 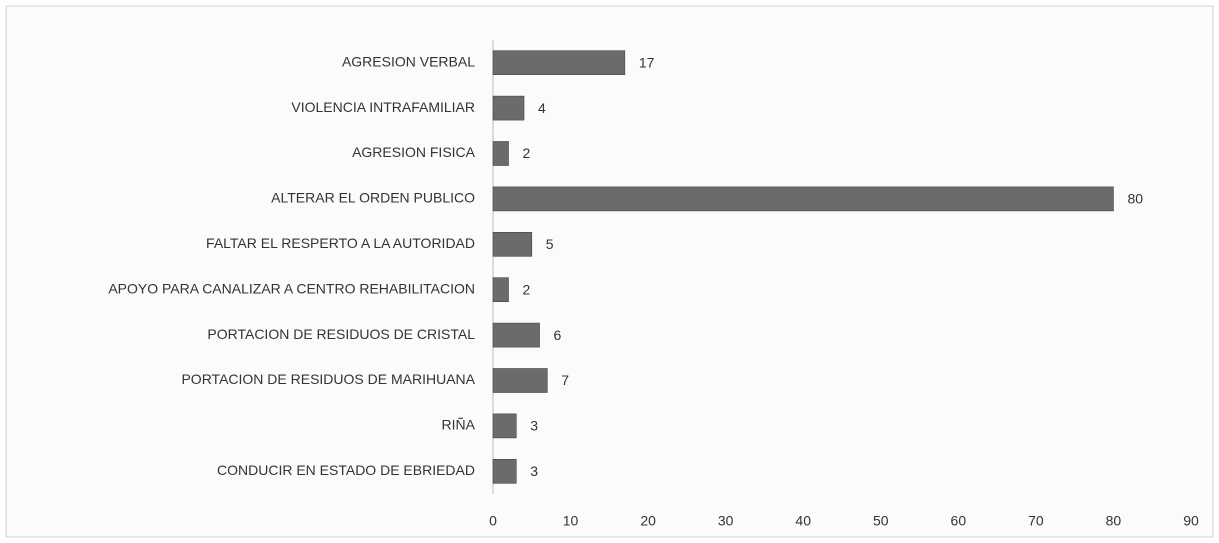 What do you see at coordinates (346, 470) in the screenshot?
I see `y-tick-label: CONDUCIR EN ESTADO DE EBRIEDAD` at bounding box center [346, 470].